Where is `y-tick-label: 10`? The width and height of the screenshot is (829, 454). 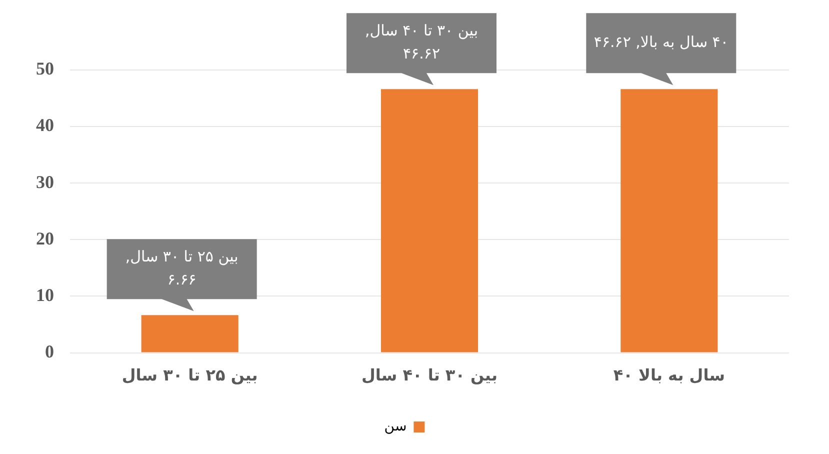 y-tick-label: 10 is located at coordinates (45, 294).